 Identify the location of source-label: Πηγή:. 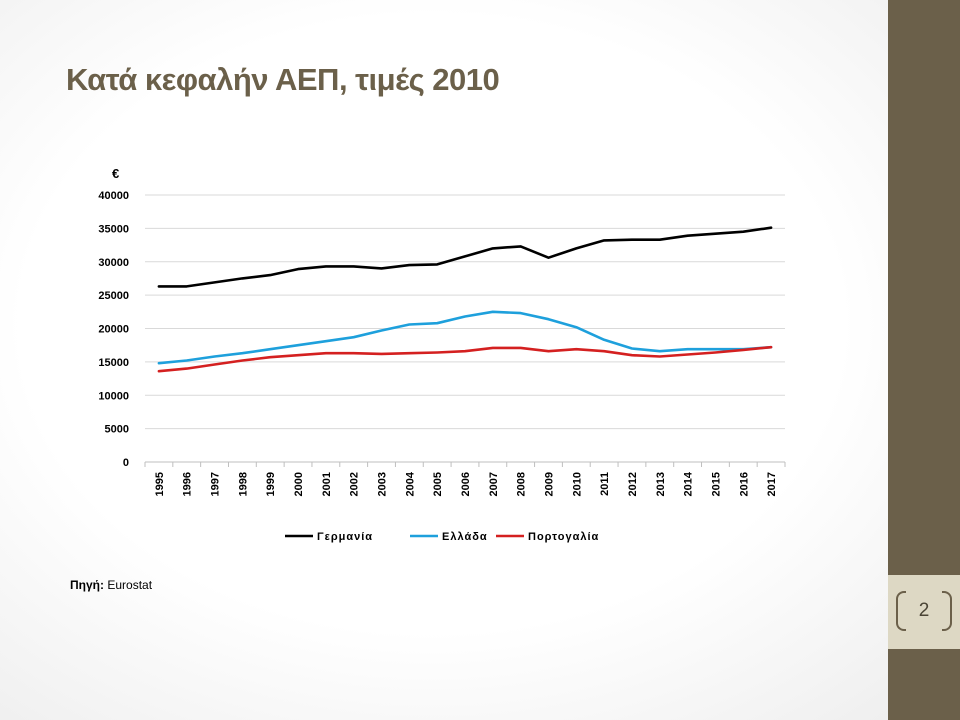
(87, 585).